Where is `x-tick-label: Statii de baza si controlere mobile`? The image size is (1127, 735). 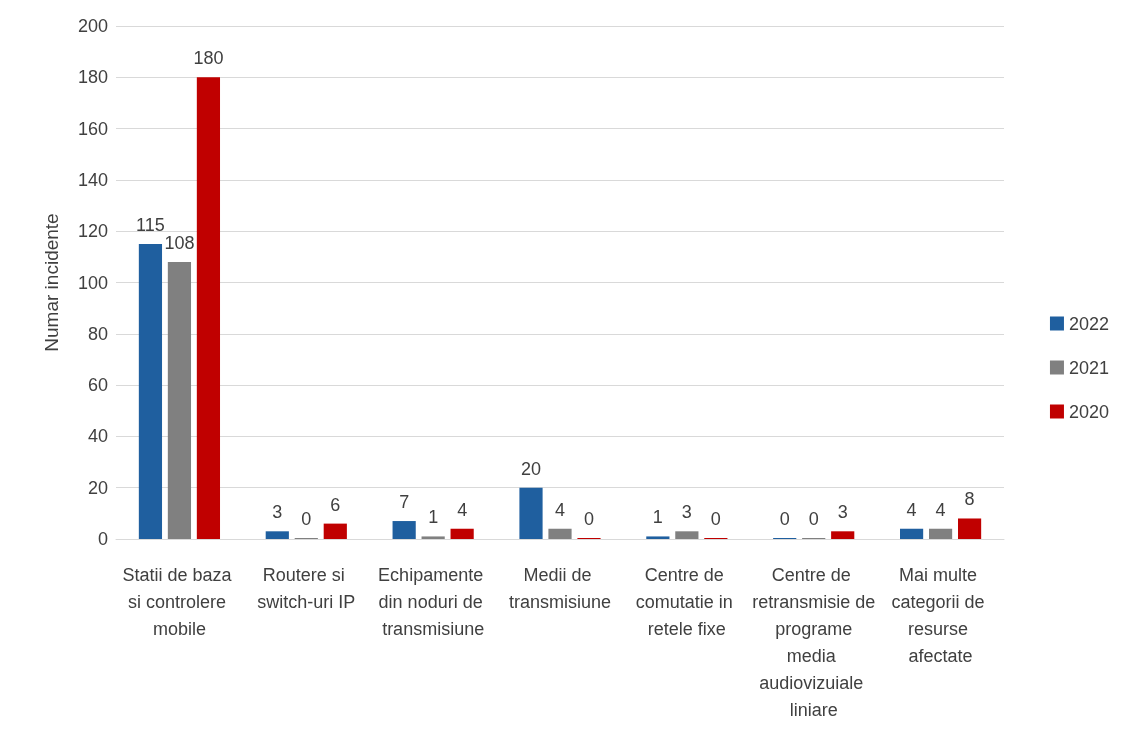 x-tick-label: Statii de baza si controlere mobile is located at coordinates (179, 601).